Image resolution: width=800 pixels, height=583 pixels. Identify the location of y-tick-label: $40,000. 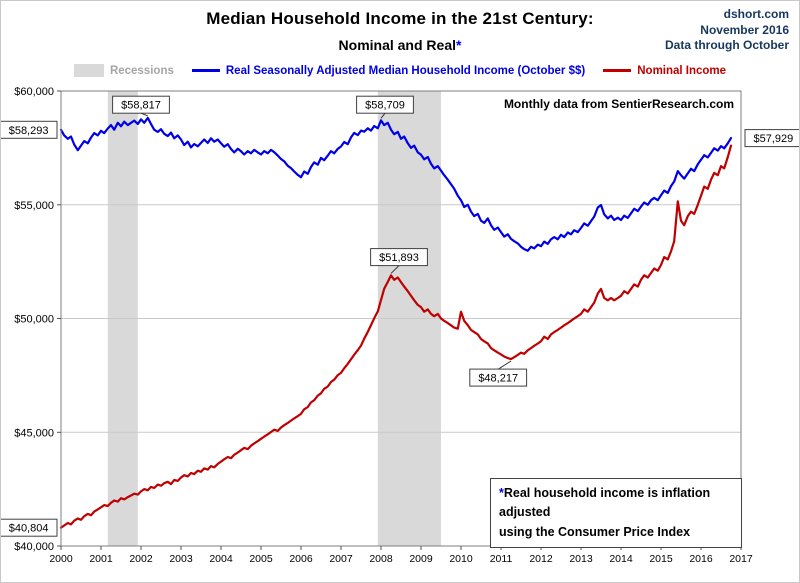
(34, 547).